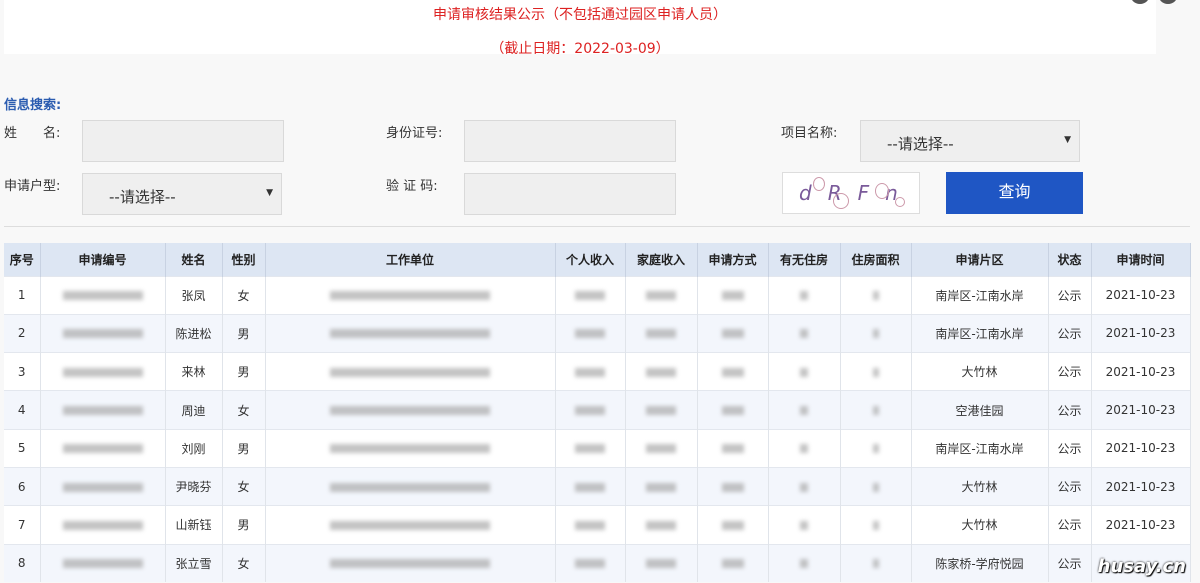 This screenshot has width=1200, height=583. Describe the element at coordinates (183, 141) in the screenshot. I see `name-input` at that location.